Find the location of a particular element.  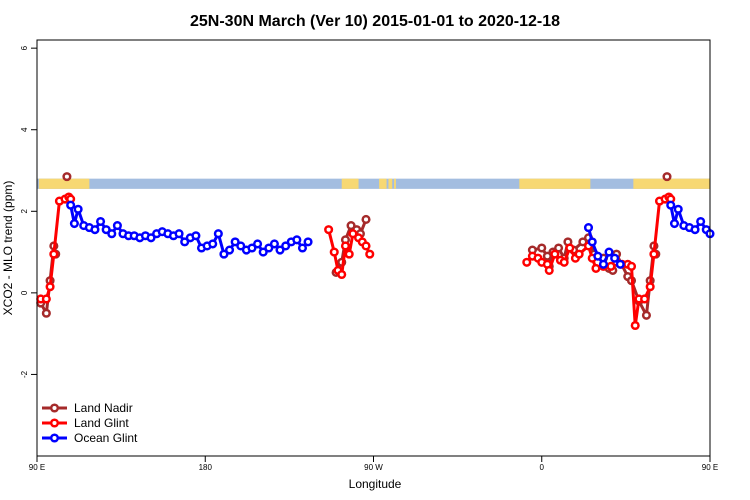

y-tick-label: 4 is located at coordinates (24, 129).